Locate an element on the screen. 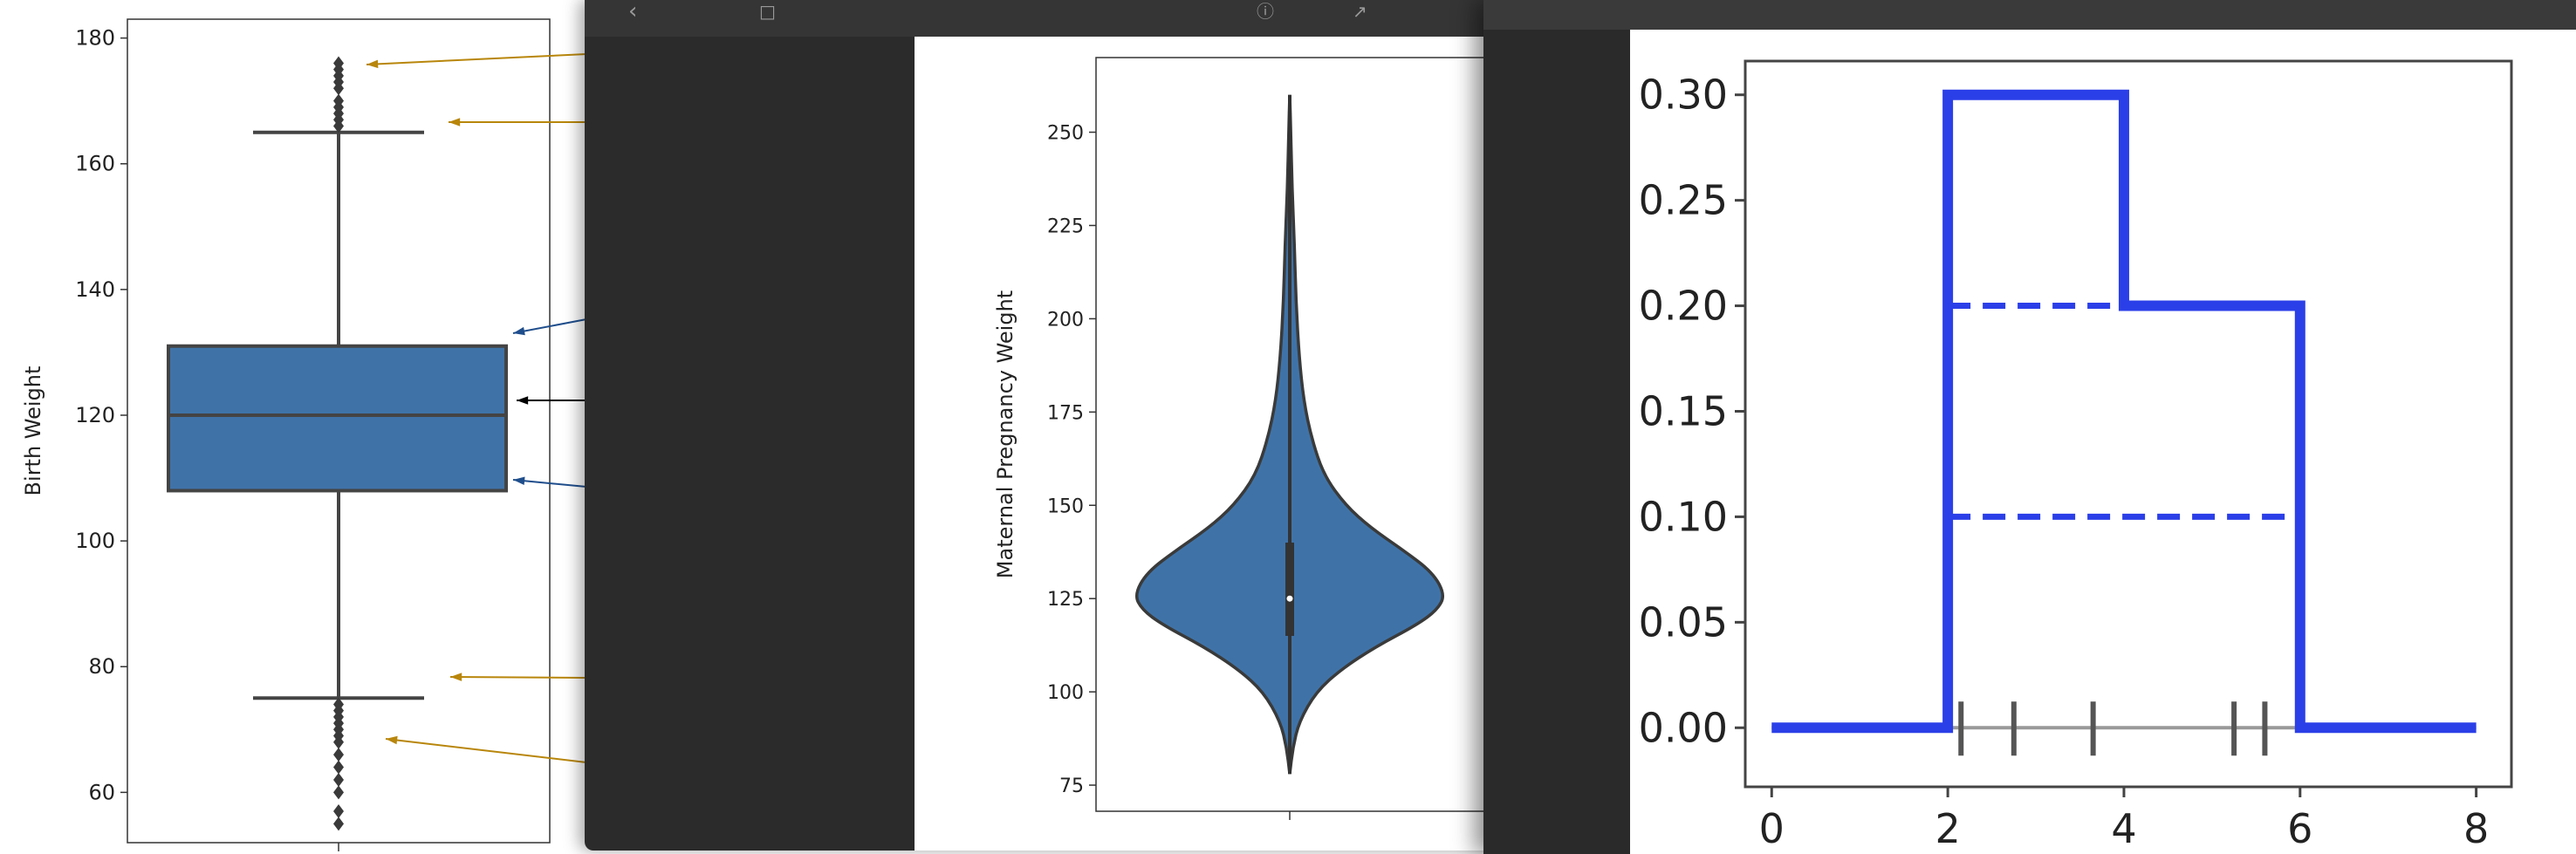  step-x-axis: 0 2 4 6 8 is located at coordinates (2124, 820).